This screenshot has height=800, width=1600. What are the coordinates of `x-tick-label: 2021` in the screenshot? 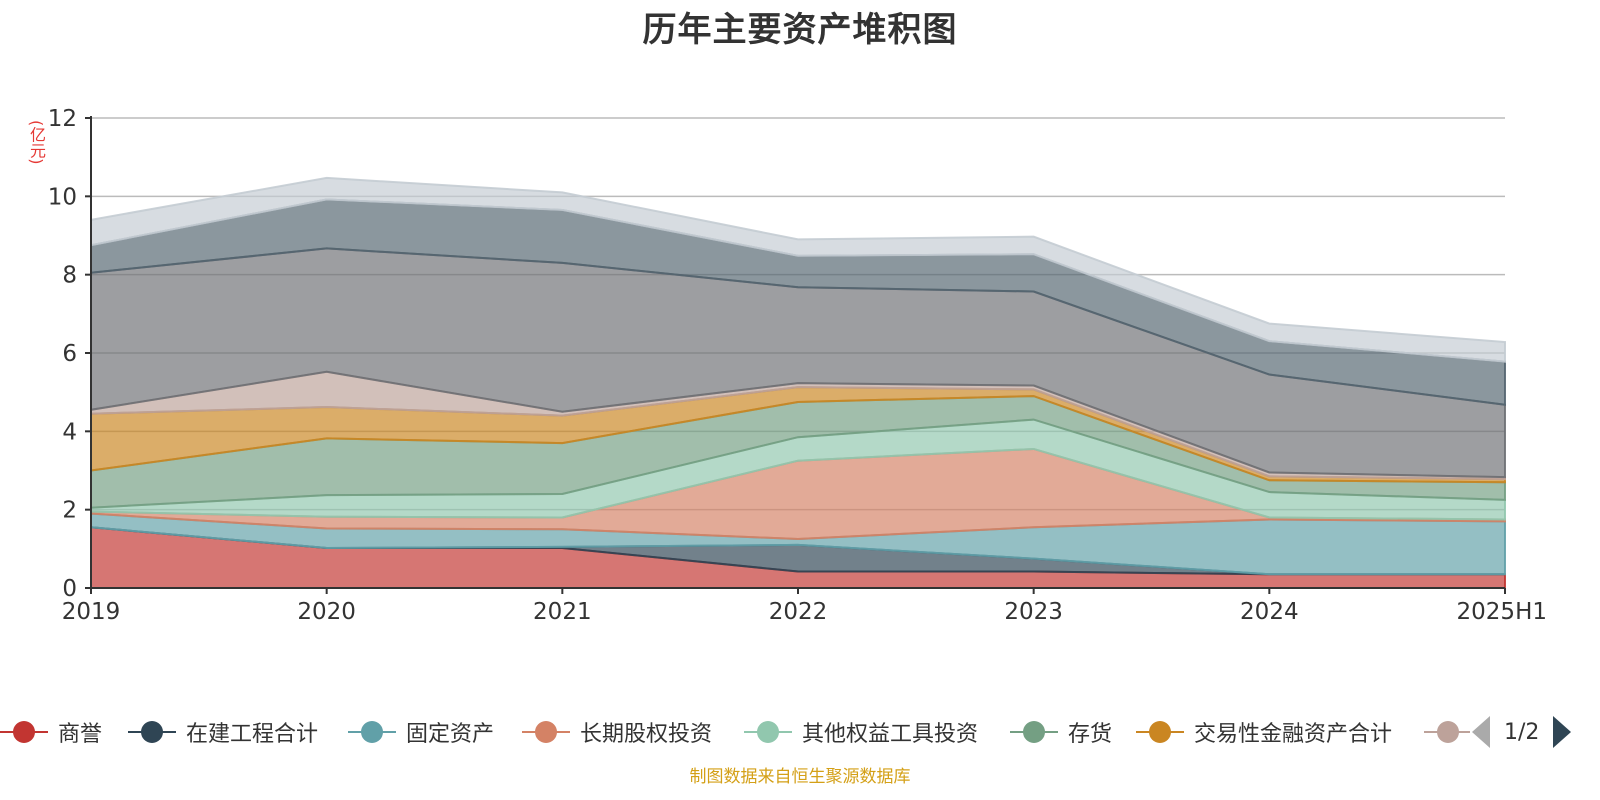 It's located at (562, 612).